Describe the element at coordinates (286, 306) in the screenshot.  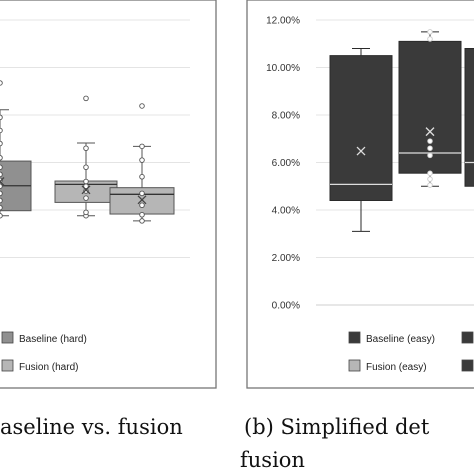
I see `y-tick-label: 0.00%` at that location.